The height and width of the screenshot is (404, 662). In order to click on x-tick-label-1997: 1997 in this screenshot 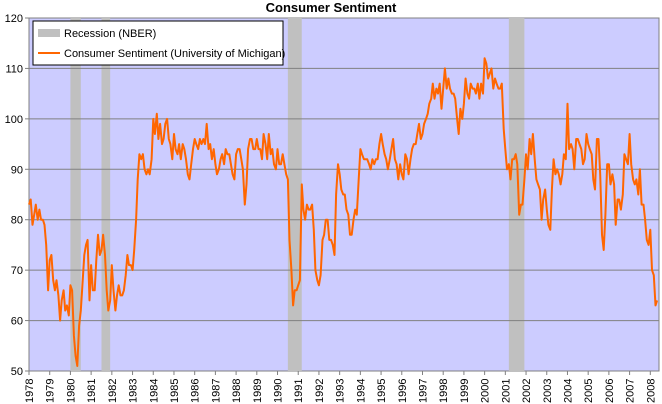, I will do `click(423, 391)`.